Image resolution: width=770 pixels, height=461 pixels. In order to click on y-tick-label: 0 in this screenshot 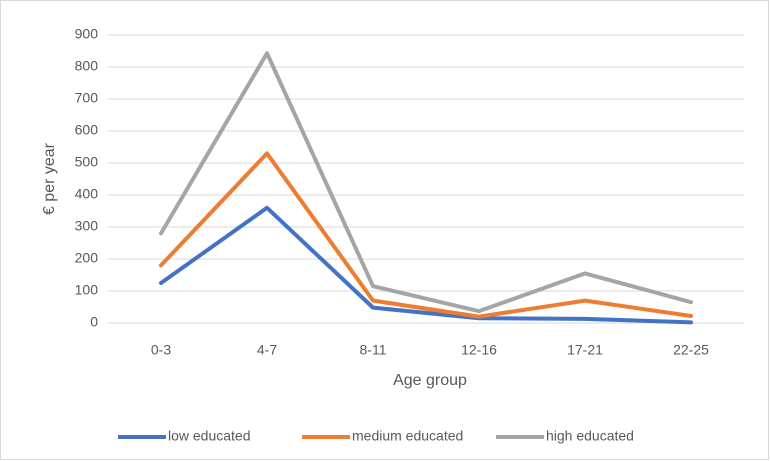, I will do `click(94, 322)`.